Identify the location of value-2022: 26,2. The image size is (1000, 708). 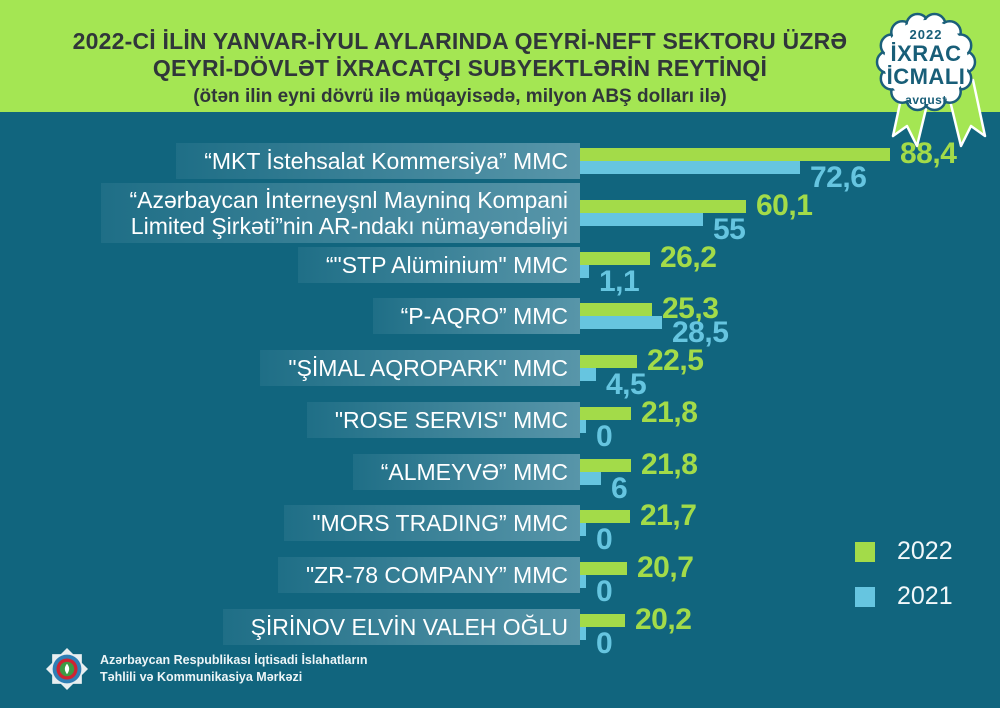
(688, 257).